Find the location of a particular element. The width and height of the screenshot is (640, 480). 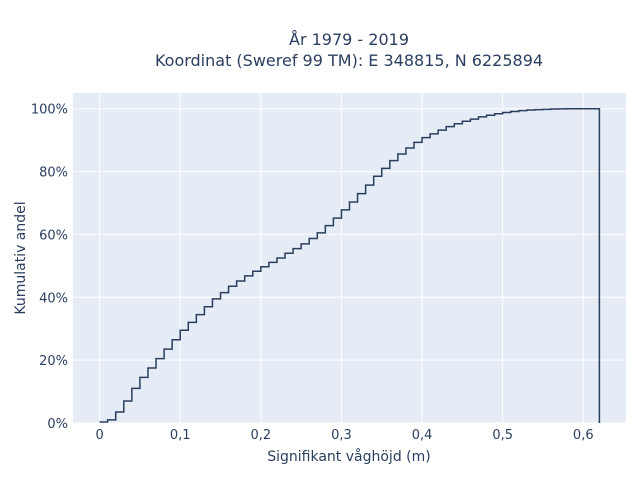

chart-title: År 1979 - 2019 is located at coordinates (349, 39).